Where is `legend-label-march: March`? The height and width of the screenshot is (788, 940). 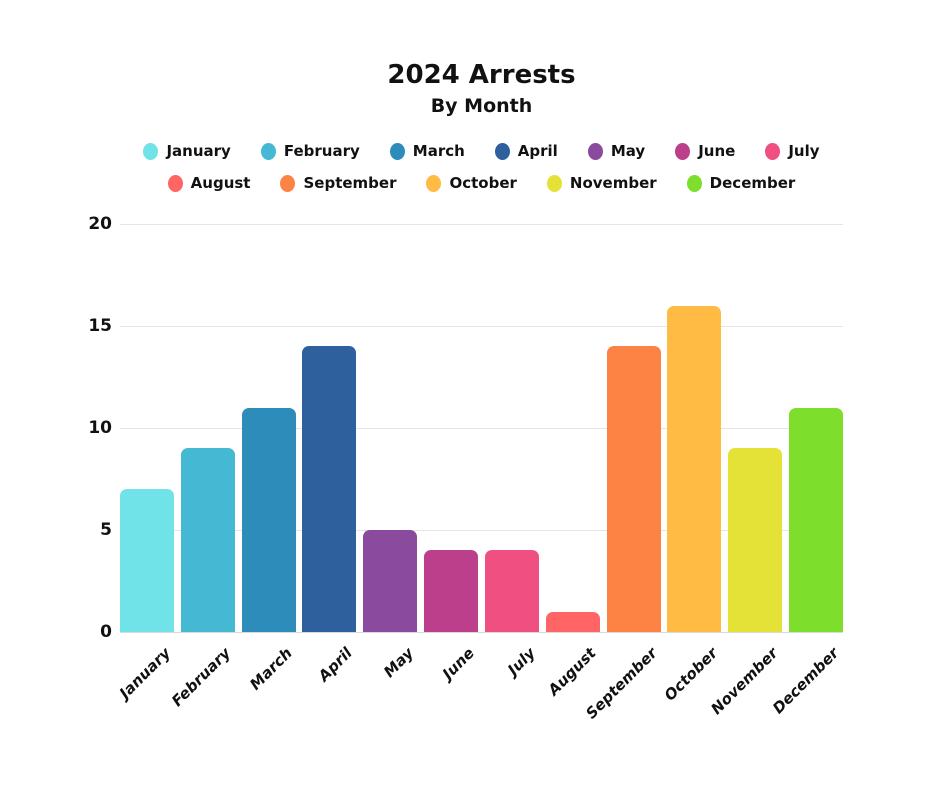
legend-label-march: March is located at coordinates (438, 151).